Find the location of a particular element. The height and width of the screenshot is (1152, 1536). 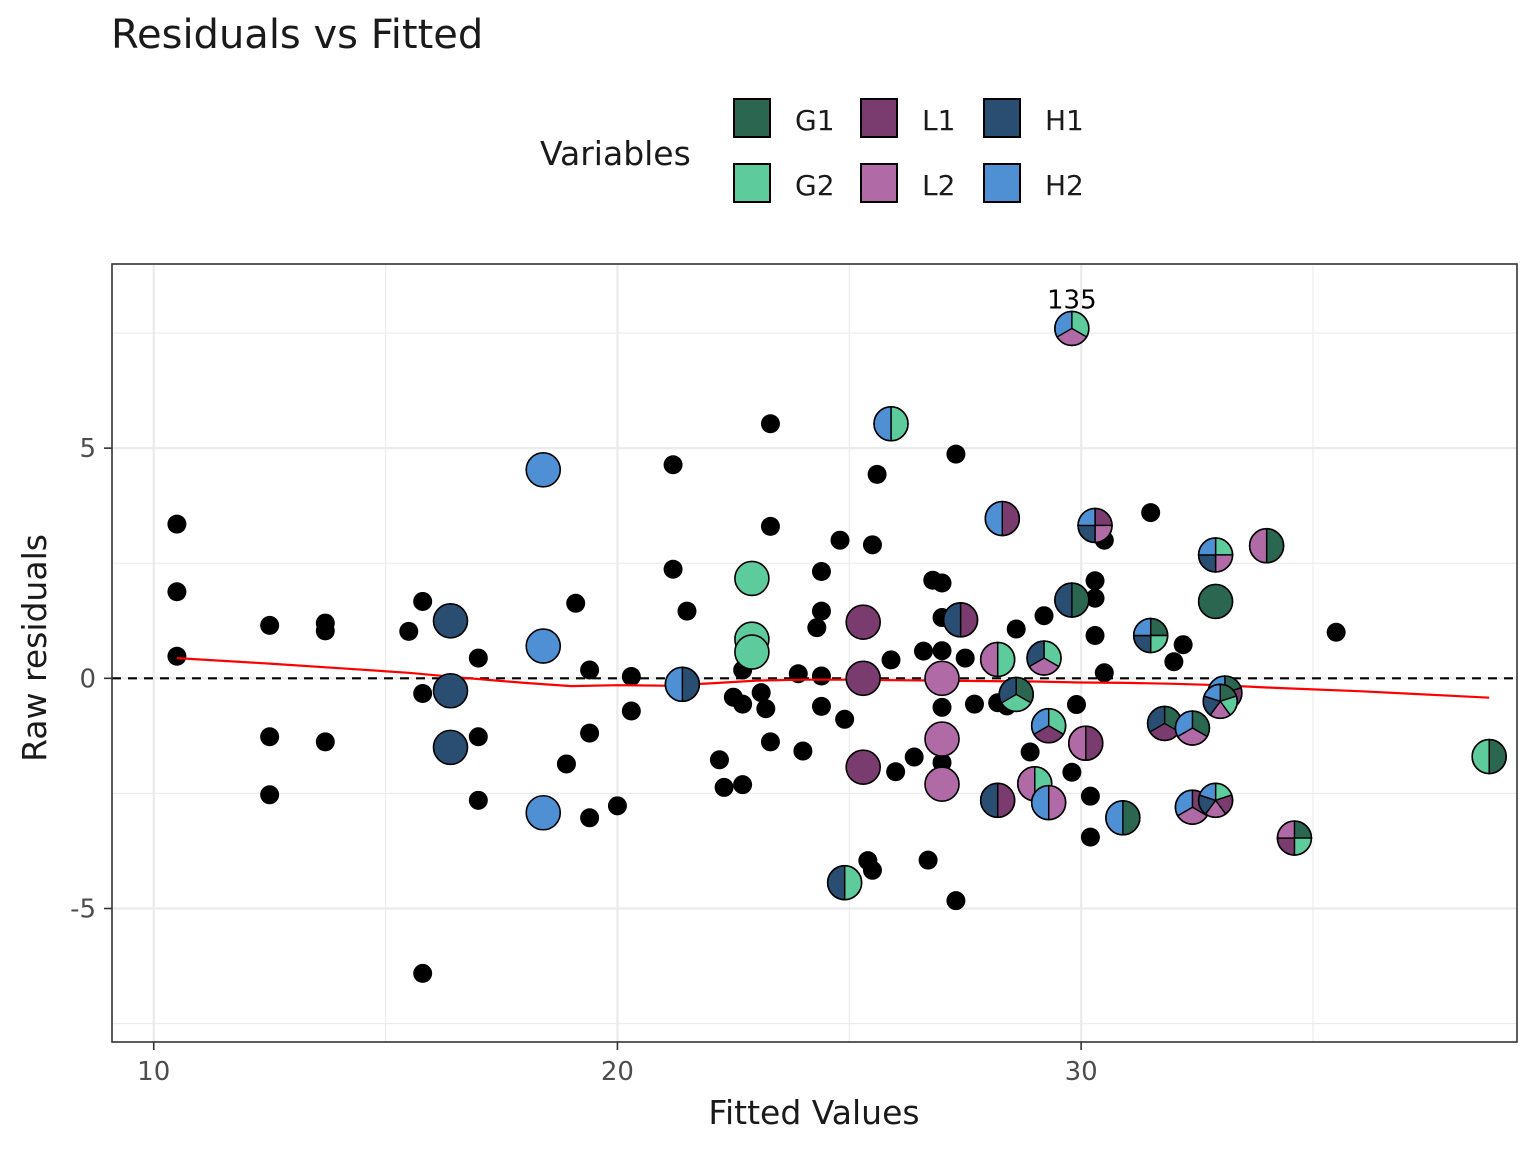

x-tick-label: 20 is located at coordinates (617, 1072).